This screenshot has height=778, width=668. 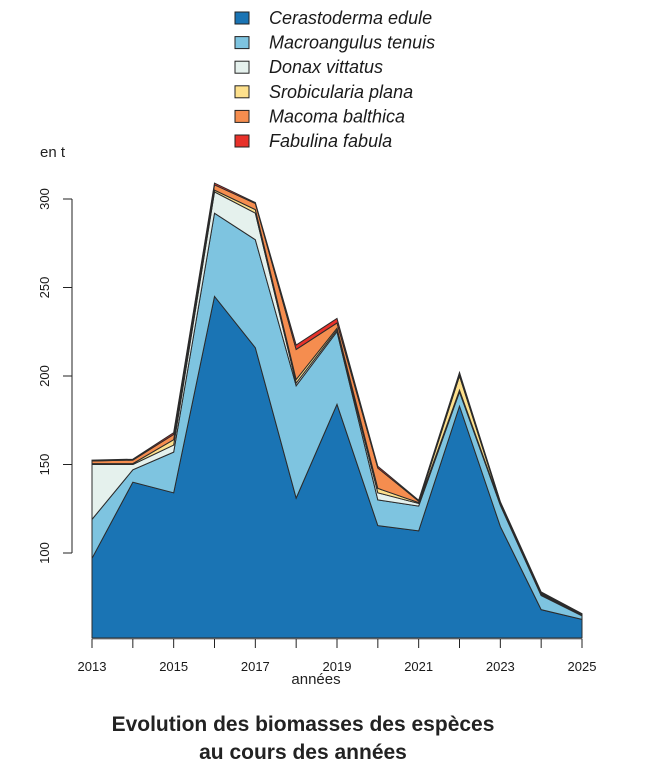 I want to click on legend-item-macroangulus-tenuis: Macroangulus tenuis, so click(x=334, y=43).